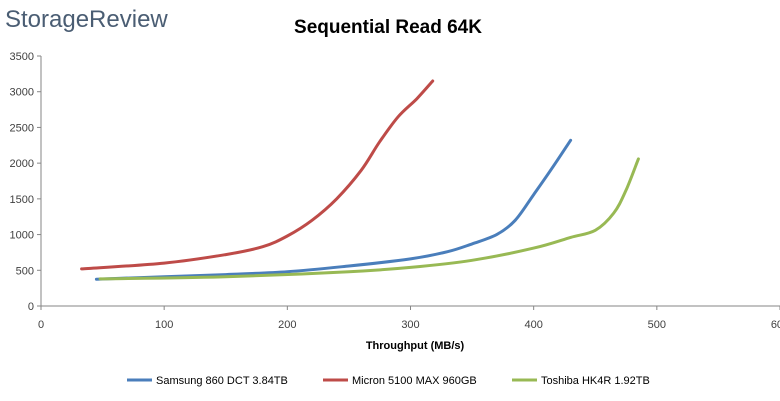 The width and height of the screenshot is (780, 401). What do you see at coordinates (41, 325) in the screenshot?
I see `x-tick-label: 0` at bounding box center [41, 325].